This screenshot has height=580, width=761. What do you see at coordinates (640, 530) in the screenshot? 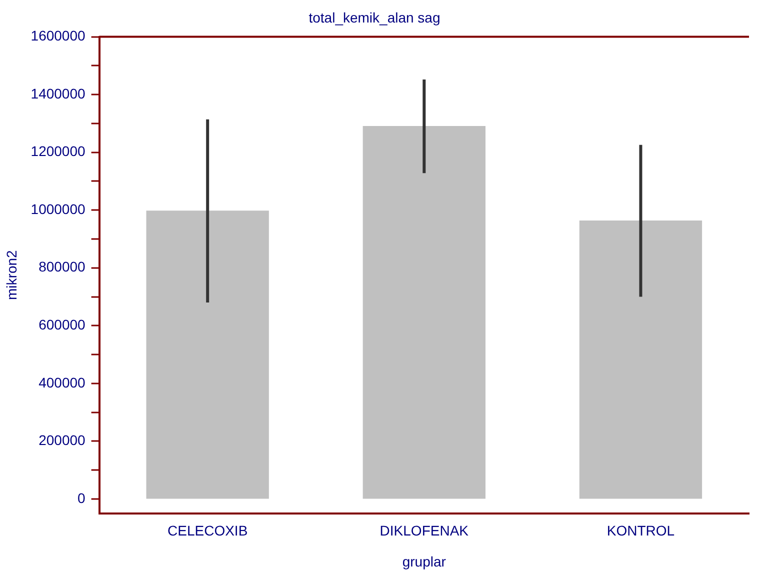
I see `x-tick-label: KONTROL` at bounding box center [640, 530].